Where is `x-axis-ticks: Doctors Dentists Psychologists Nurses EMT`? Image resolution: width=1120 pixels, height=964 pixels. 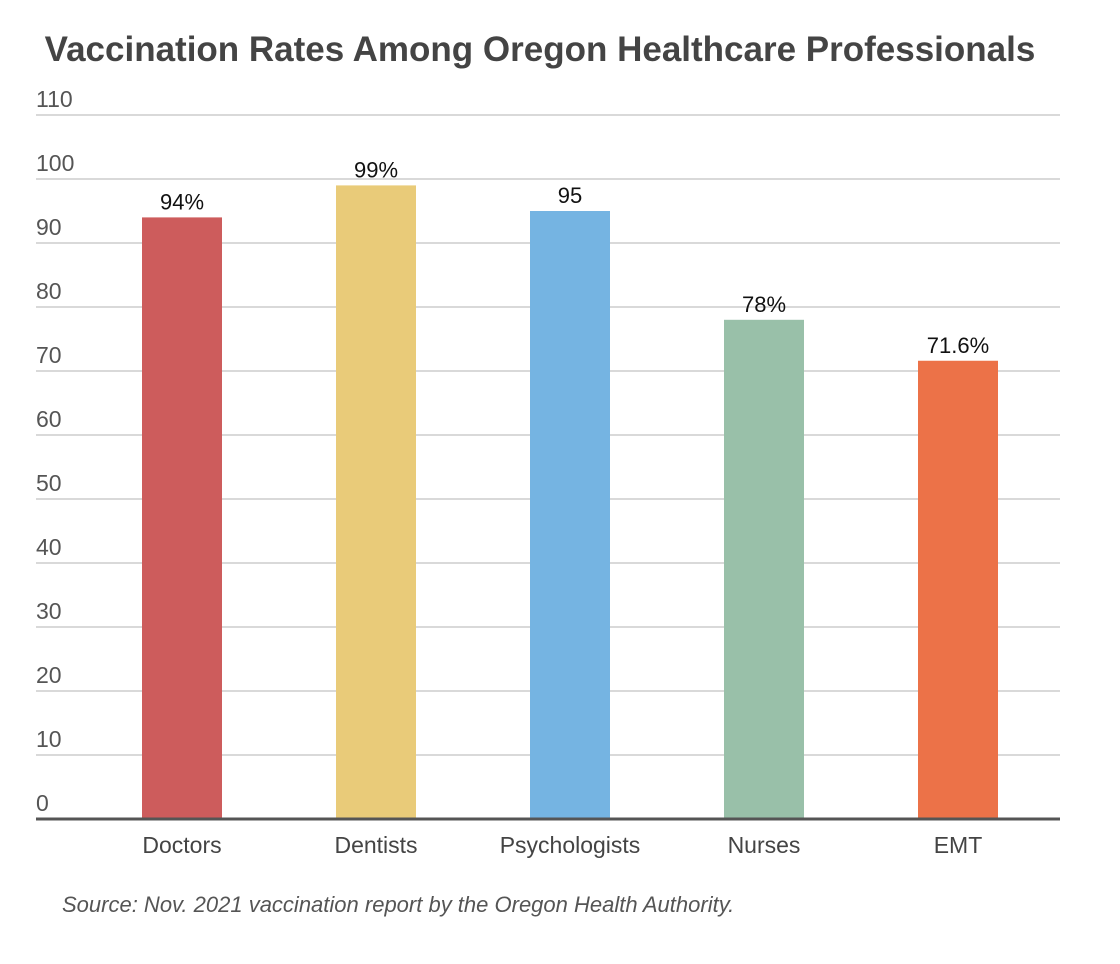
x-axis-ticks: Doctors Dentists Psychologists Nurses EMT is located at coordinates (562, 845).